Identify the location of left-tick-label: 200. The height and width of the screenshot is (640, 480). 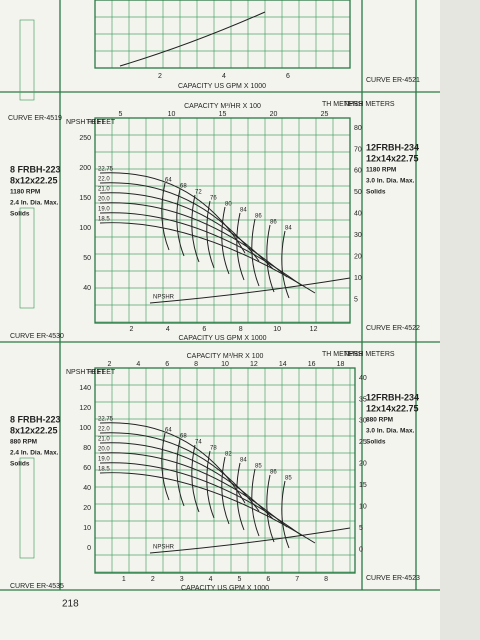
(85, 168).